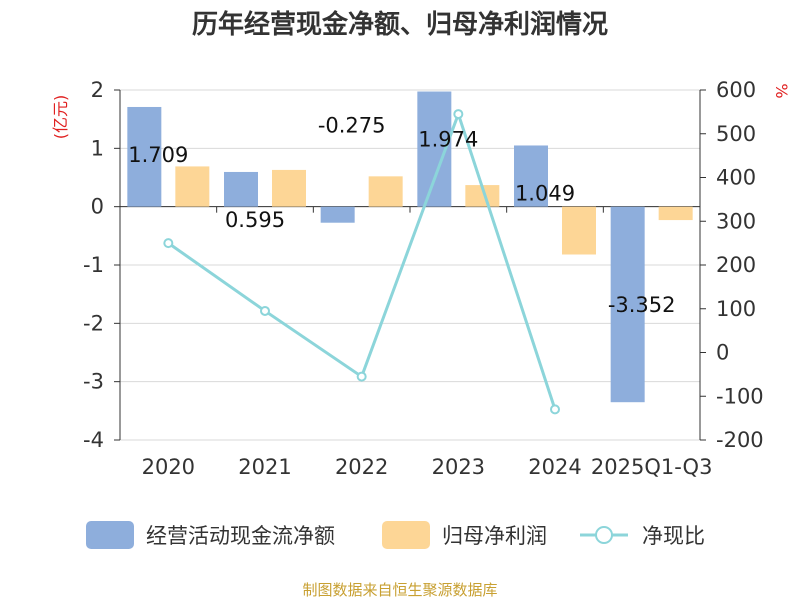 The height and width of the screenshot is (600, 800). What do you see at coordinates (673, 536) in the screenshot?
I see `legend-label-ratio: 净现比` at bounding box center [673, 536].